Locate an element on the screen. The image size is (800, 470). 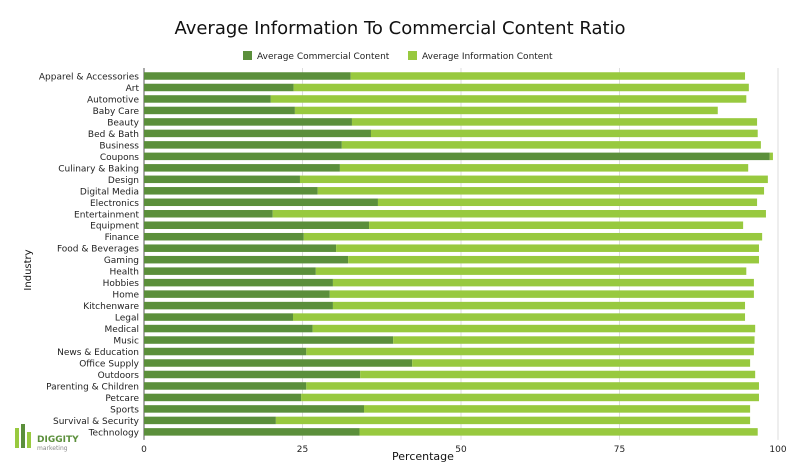
y-tick-label: Apparel & Accessories is located at coordinates (89, 78).